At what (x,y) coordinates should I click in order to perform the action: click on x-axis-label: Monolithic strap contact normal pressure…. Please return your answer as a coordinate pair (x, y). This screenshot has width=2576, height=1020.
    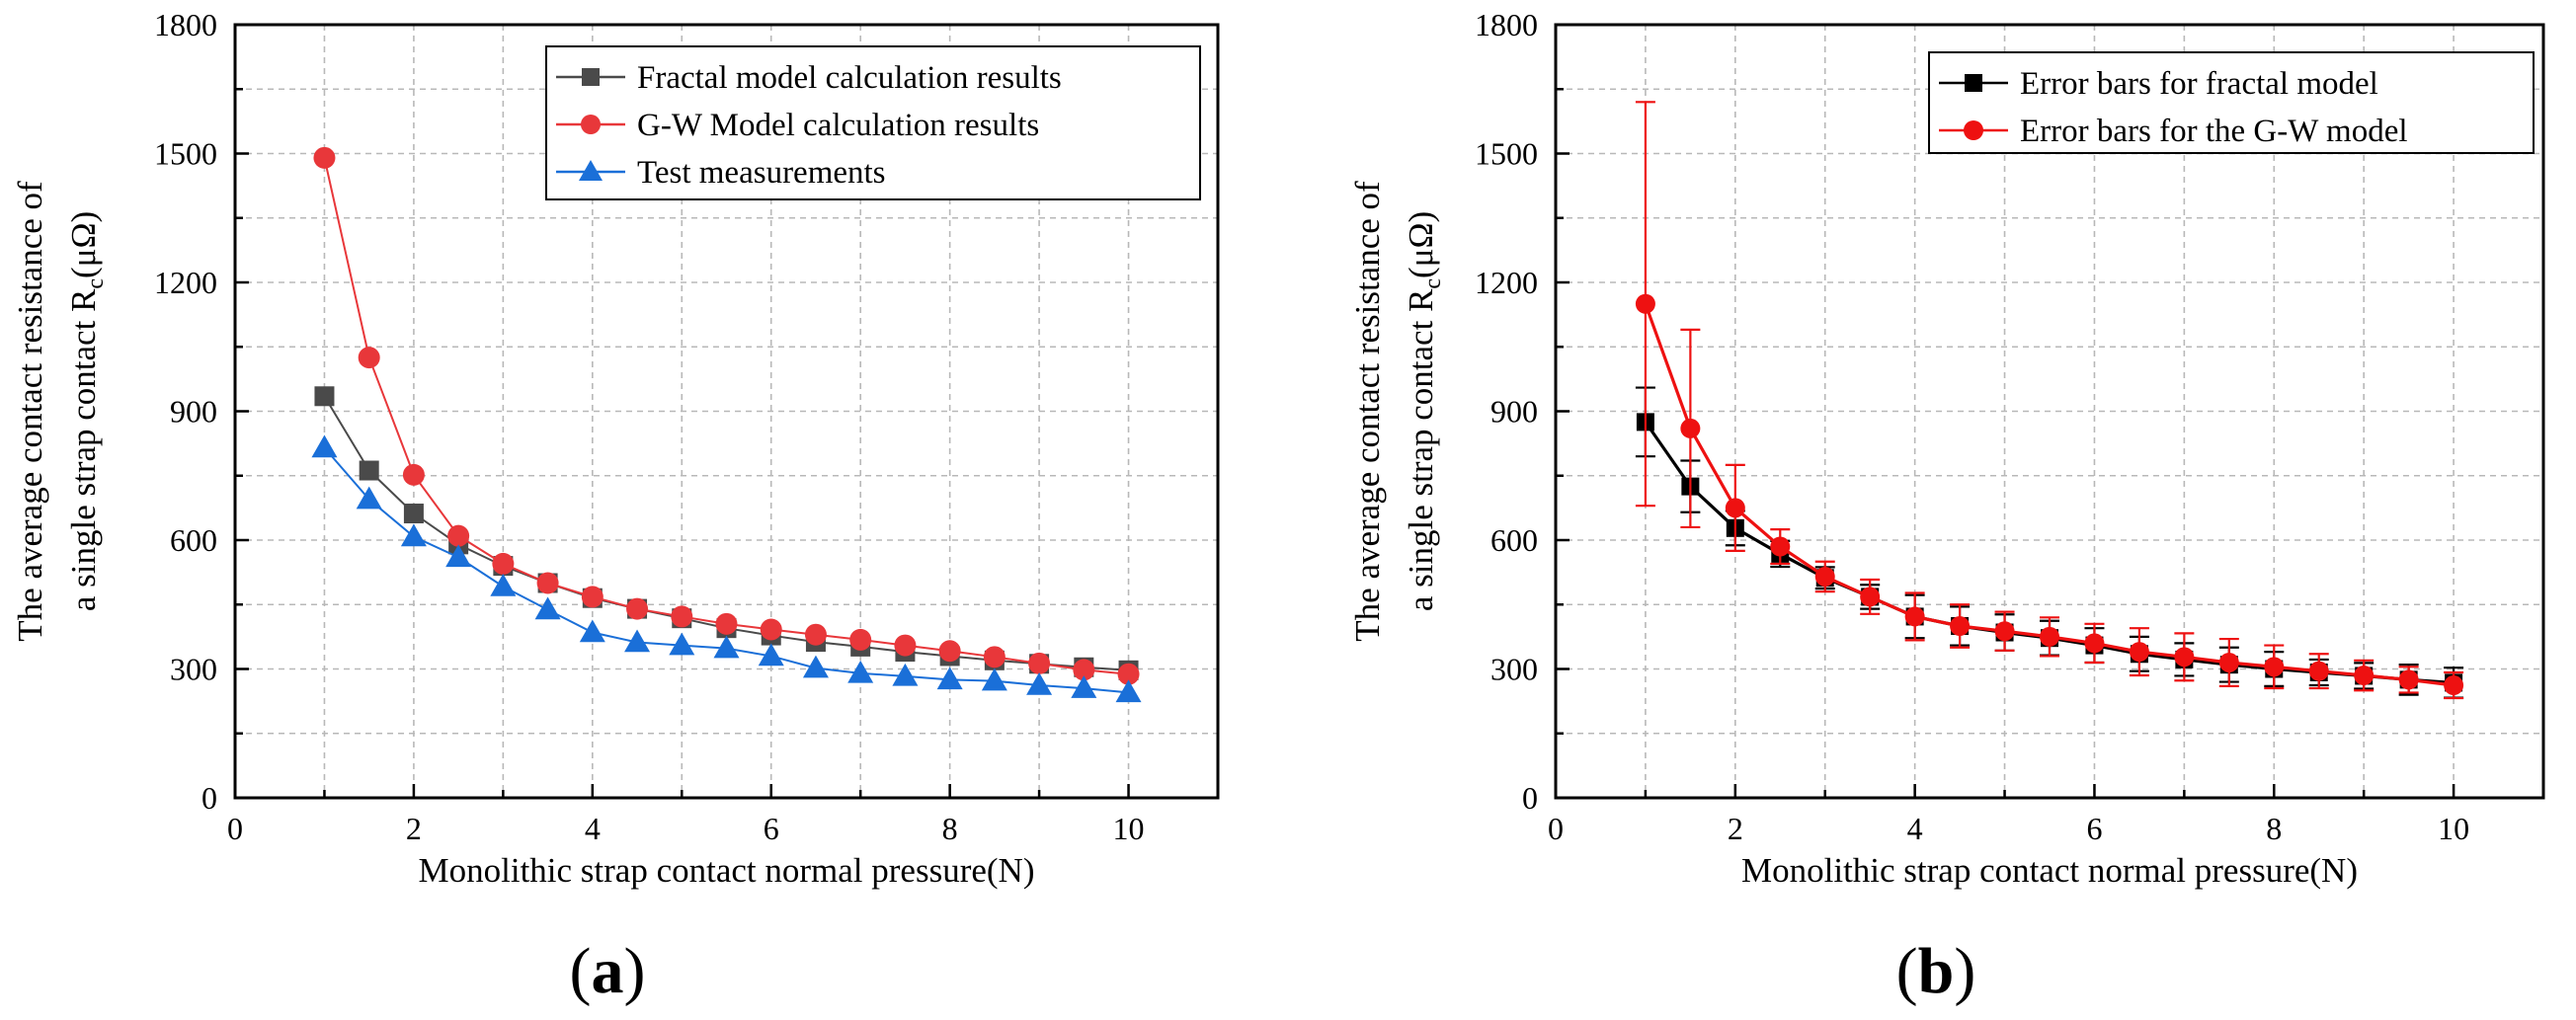
    Looking at the image, I should click on (727, 870).